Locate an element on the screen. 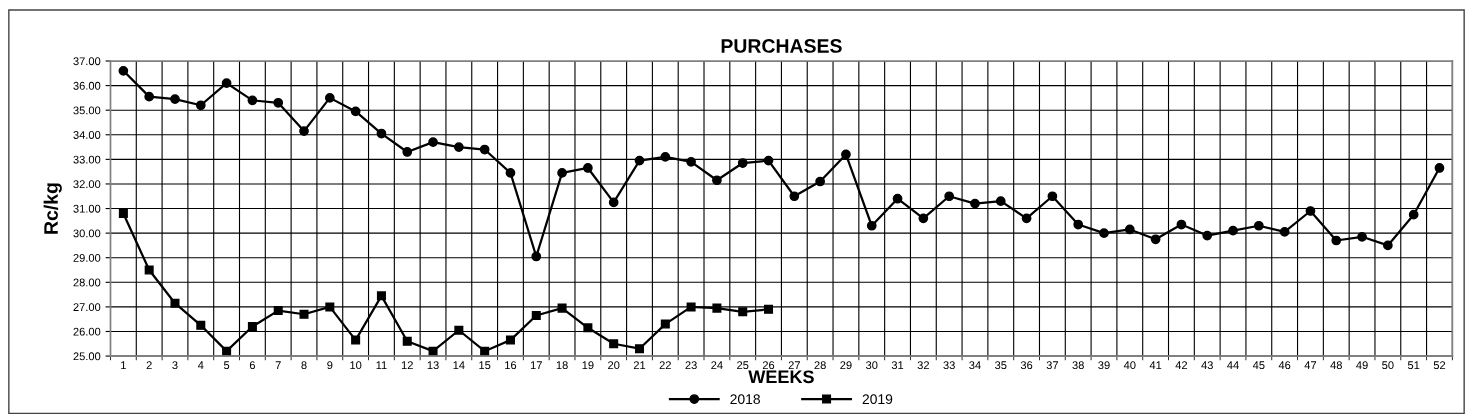 This screenshot has height=415, width=1473. x-tick-label: 52 is located at coordinates (1439, 365).